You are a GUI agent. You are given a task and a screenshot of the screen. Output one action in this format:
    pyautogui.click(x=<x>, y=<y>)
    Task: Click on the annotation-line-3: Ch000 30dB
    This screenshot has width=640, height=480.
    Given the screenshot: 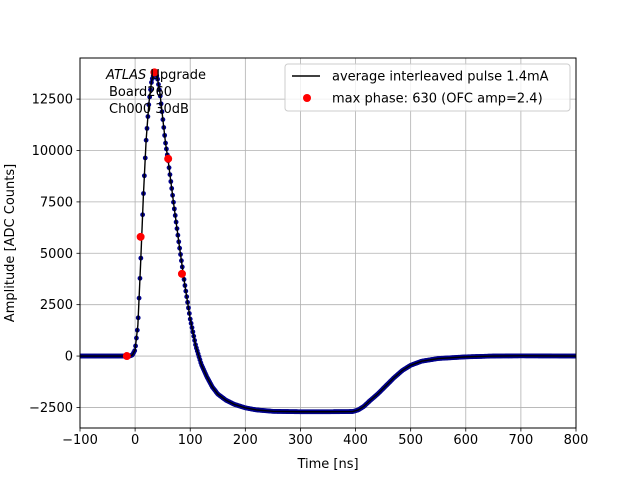 What is the action you would take?
    pyautogui.click(x=149, y=109)
    